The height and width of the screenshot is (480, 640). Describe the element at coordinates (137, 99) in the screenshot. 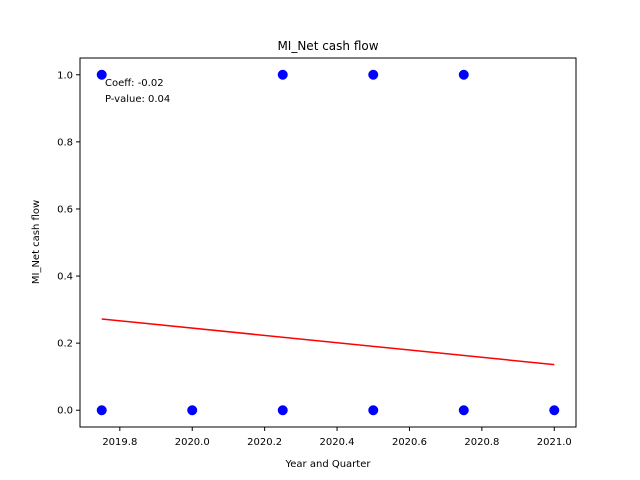

I see `p-value-annotation: P-value: 0.04` at that location.